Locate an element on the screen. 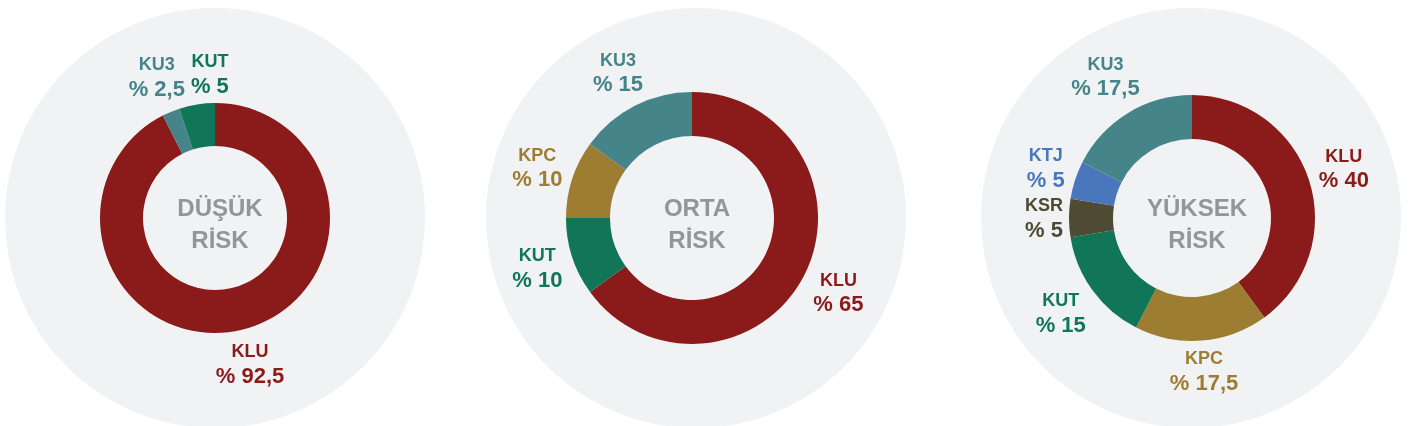 Image resolution: width=1410 pixels, height=426 pixels. data-label: % 65 is located at coordinates (838, 304).